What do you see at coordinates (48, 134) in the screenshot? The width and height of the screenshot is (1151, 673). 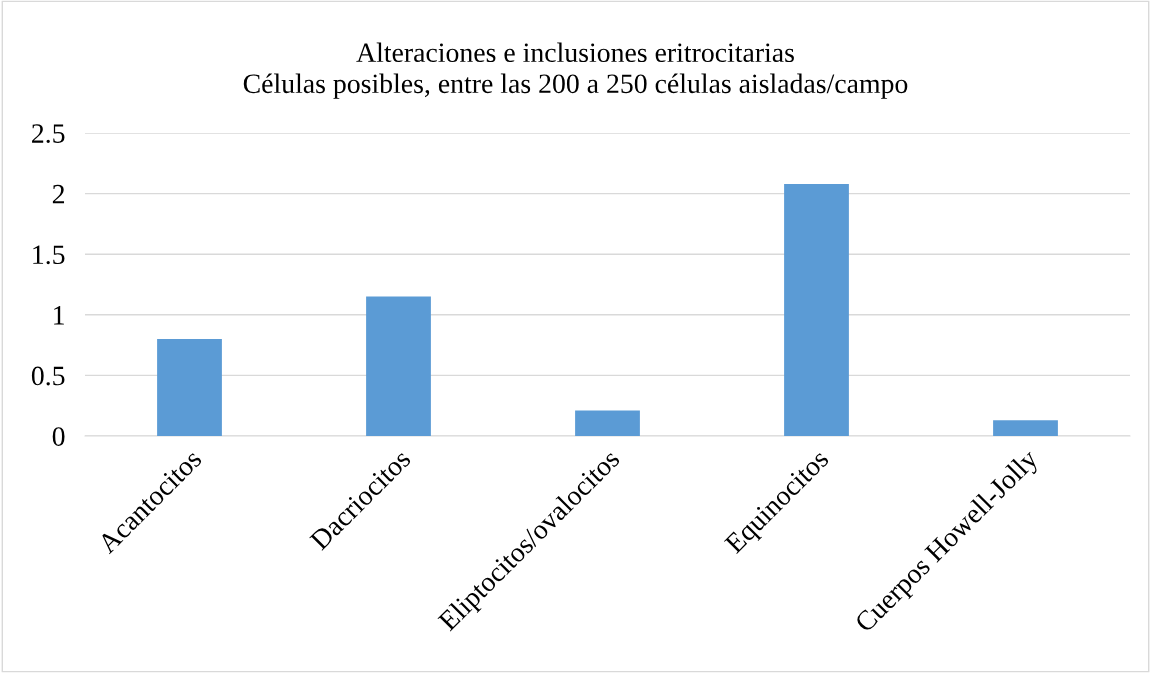 I see `y-tick-label: 2.5` at bounding box center [48, 134].